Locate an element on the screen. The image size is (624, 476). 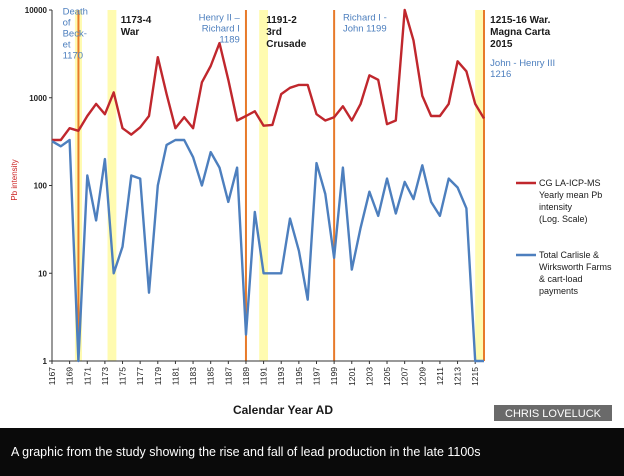
annotation-text: Henry II – is located at coordinates (220, 18).